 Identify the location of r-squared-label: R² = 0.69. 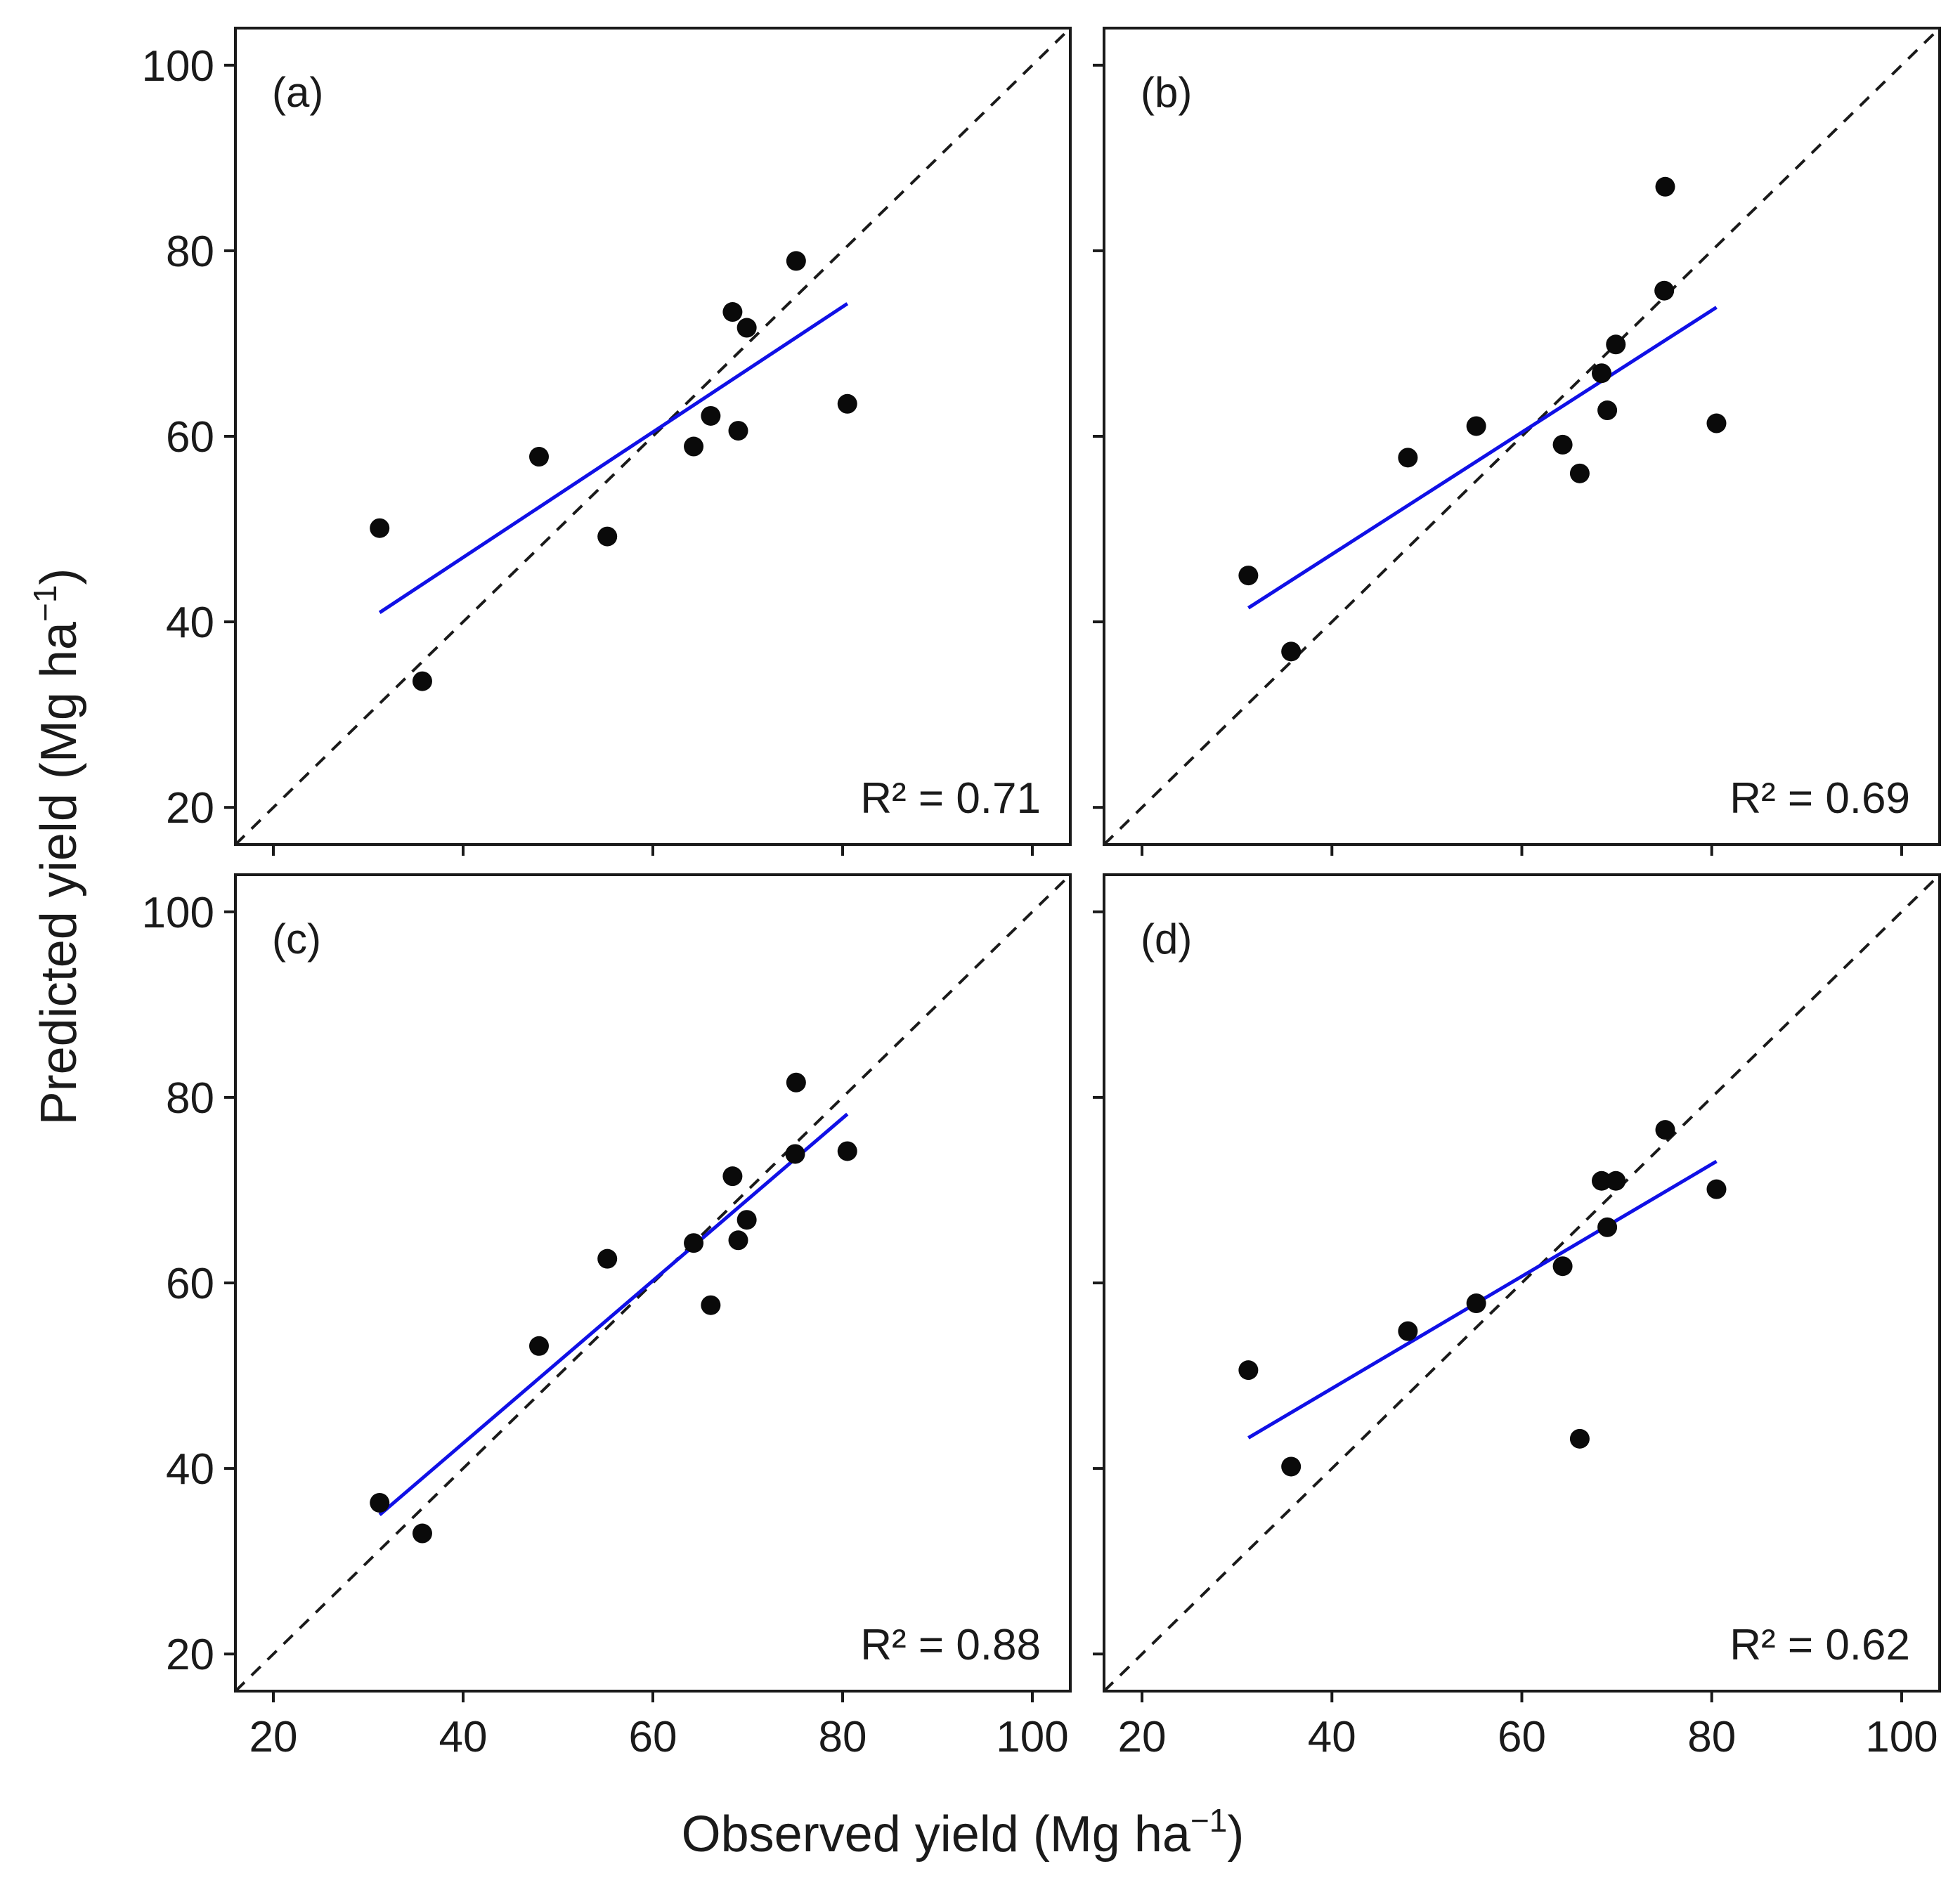
(1820, 798).